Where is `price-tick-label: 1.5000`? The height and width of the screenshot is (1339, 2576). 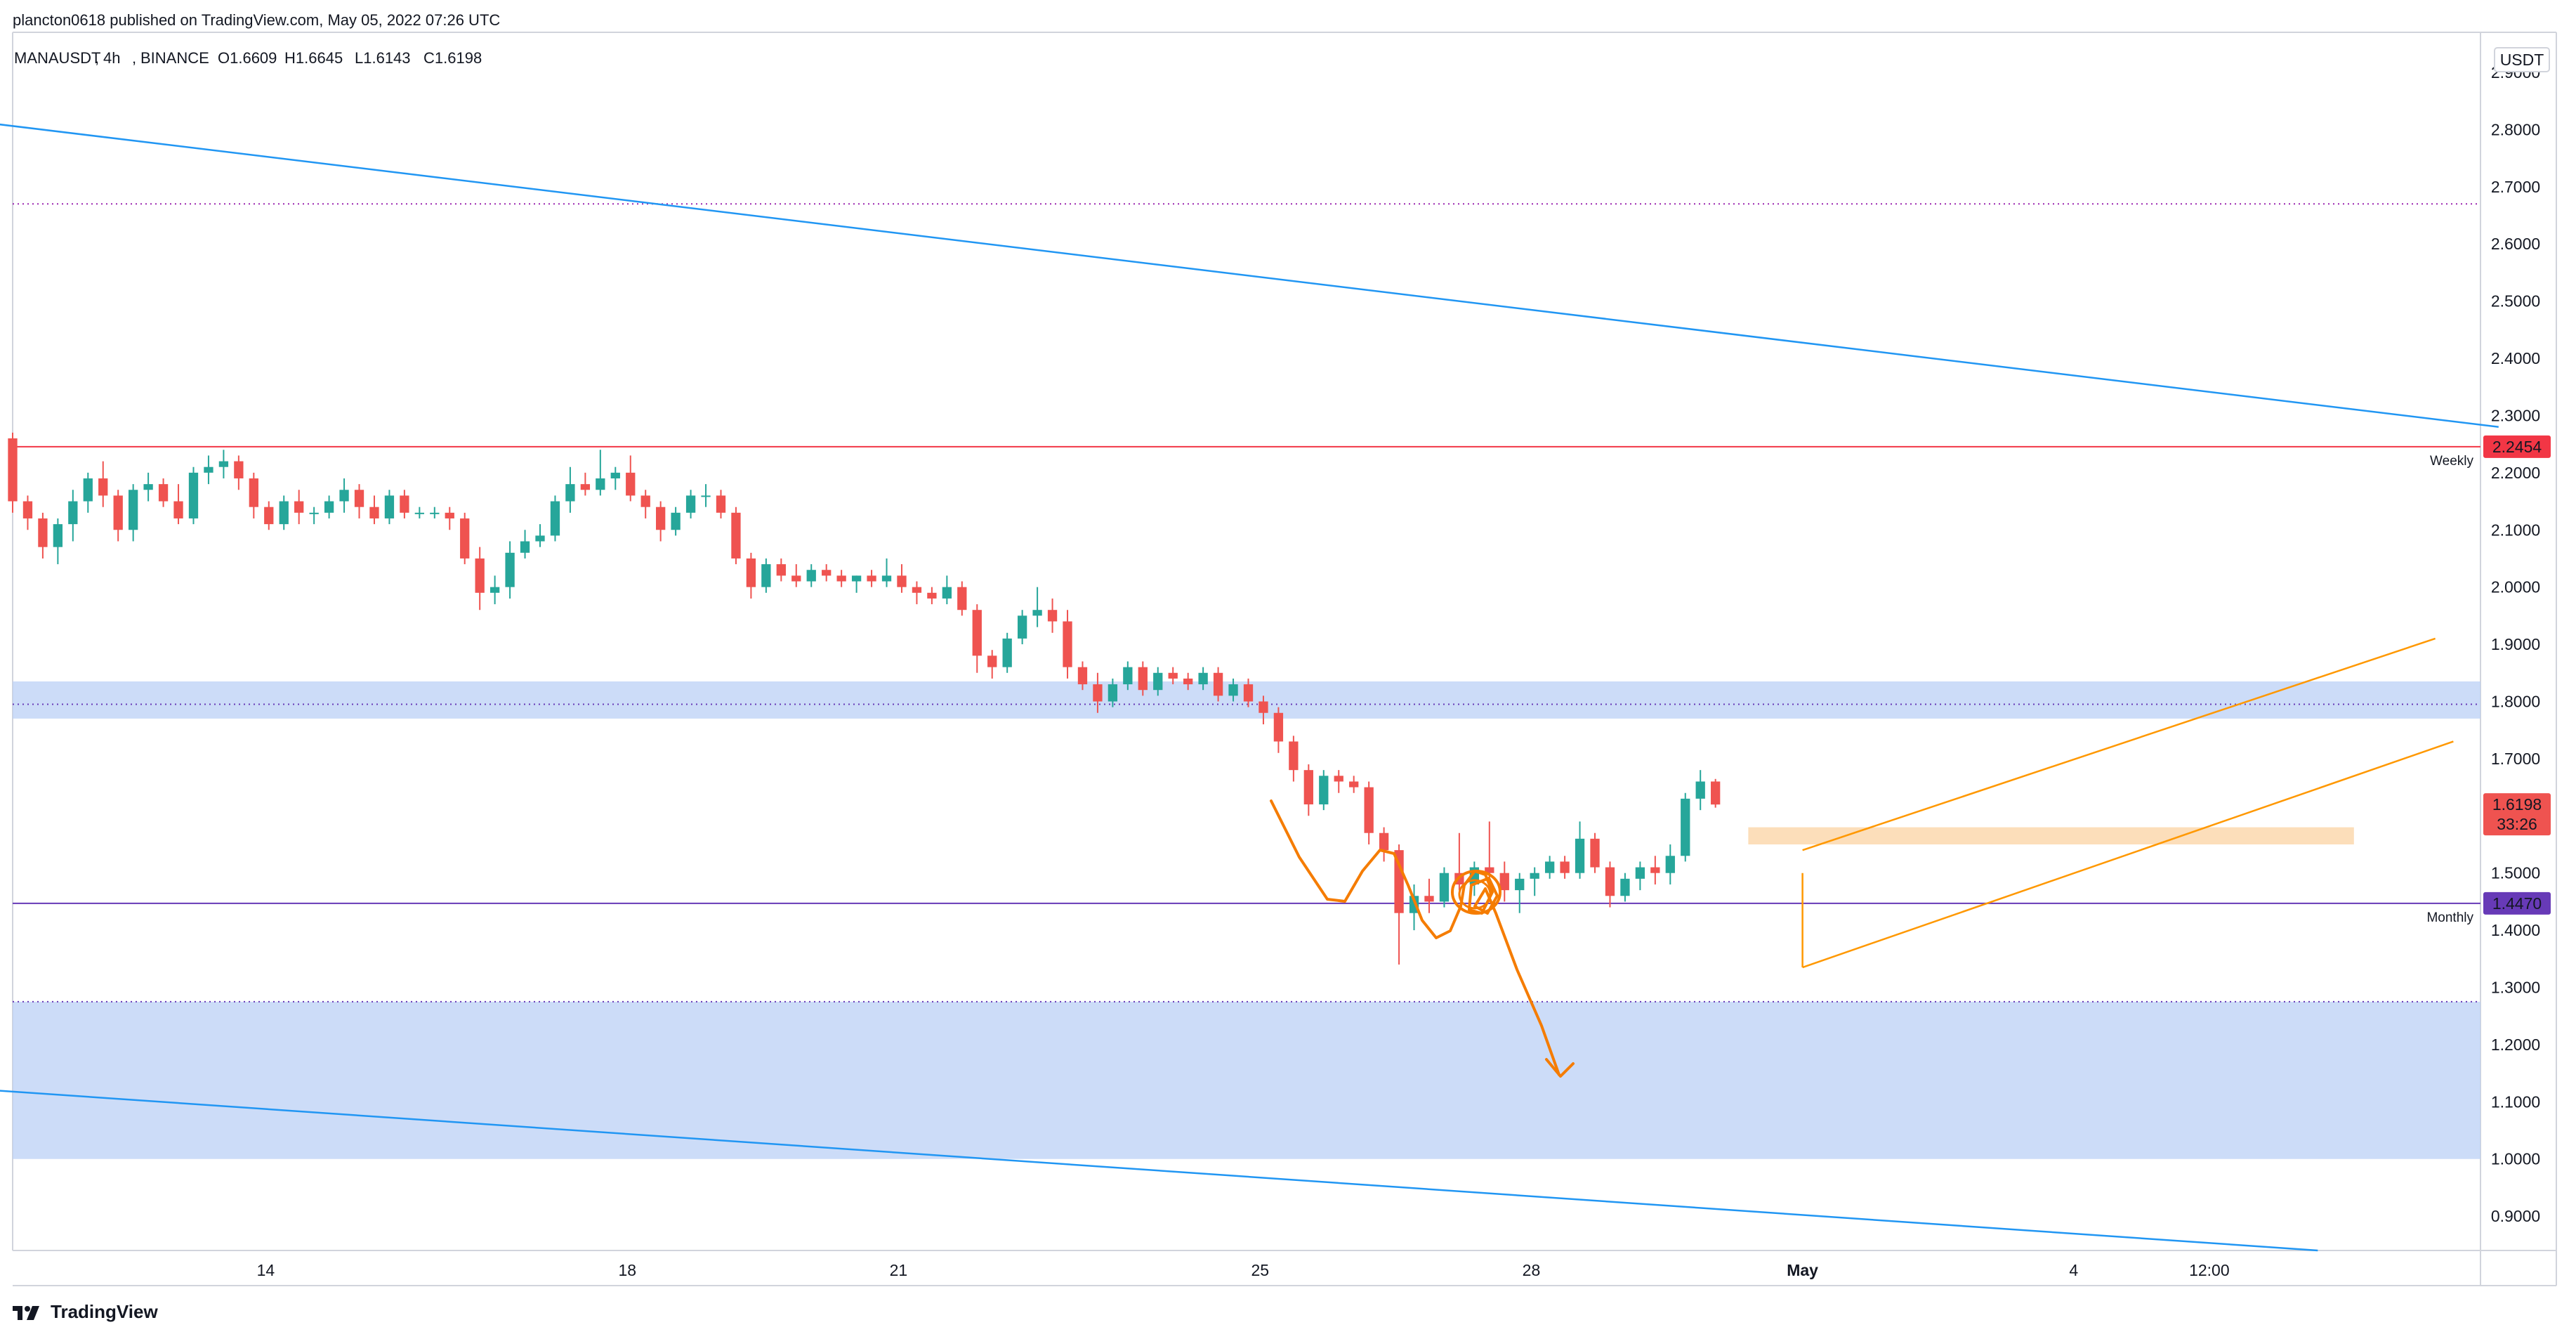 price-tick-label: 1.5000 is located at coordinates (2515, 873).